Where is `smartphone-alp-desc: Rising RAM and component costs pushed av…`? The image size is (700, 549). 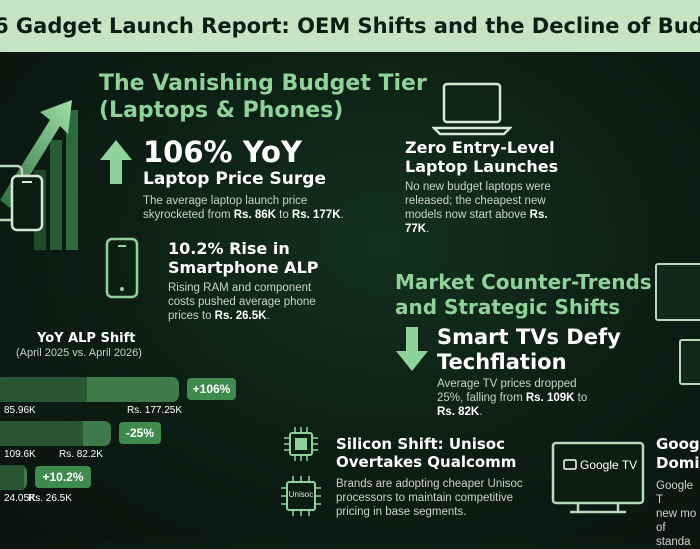
smartphone-alp-desc: Rising RAM and component costs pushed av… is located at coordinates (242, 302).